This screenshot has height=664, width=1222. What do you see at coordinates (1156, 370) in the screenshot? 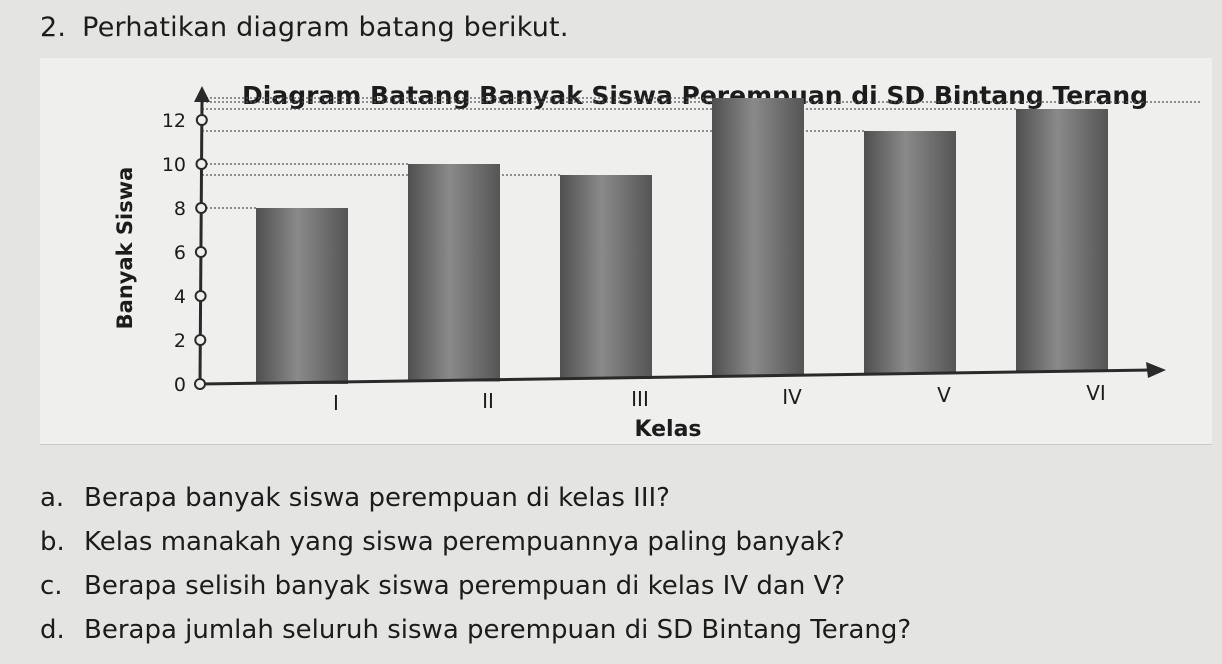
I see `x-axis-arrow` at bounding box center [1156, 370].